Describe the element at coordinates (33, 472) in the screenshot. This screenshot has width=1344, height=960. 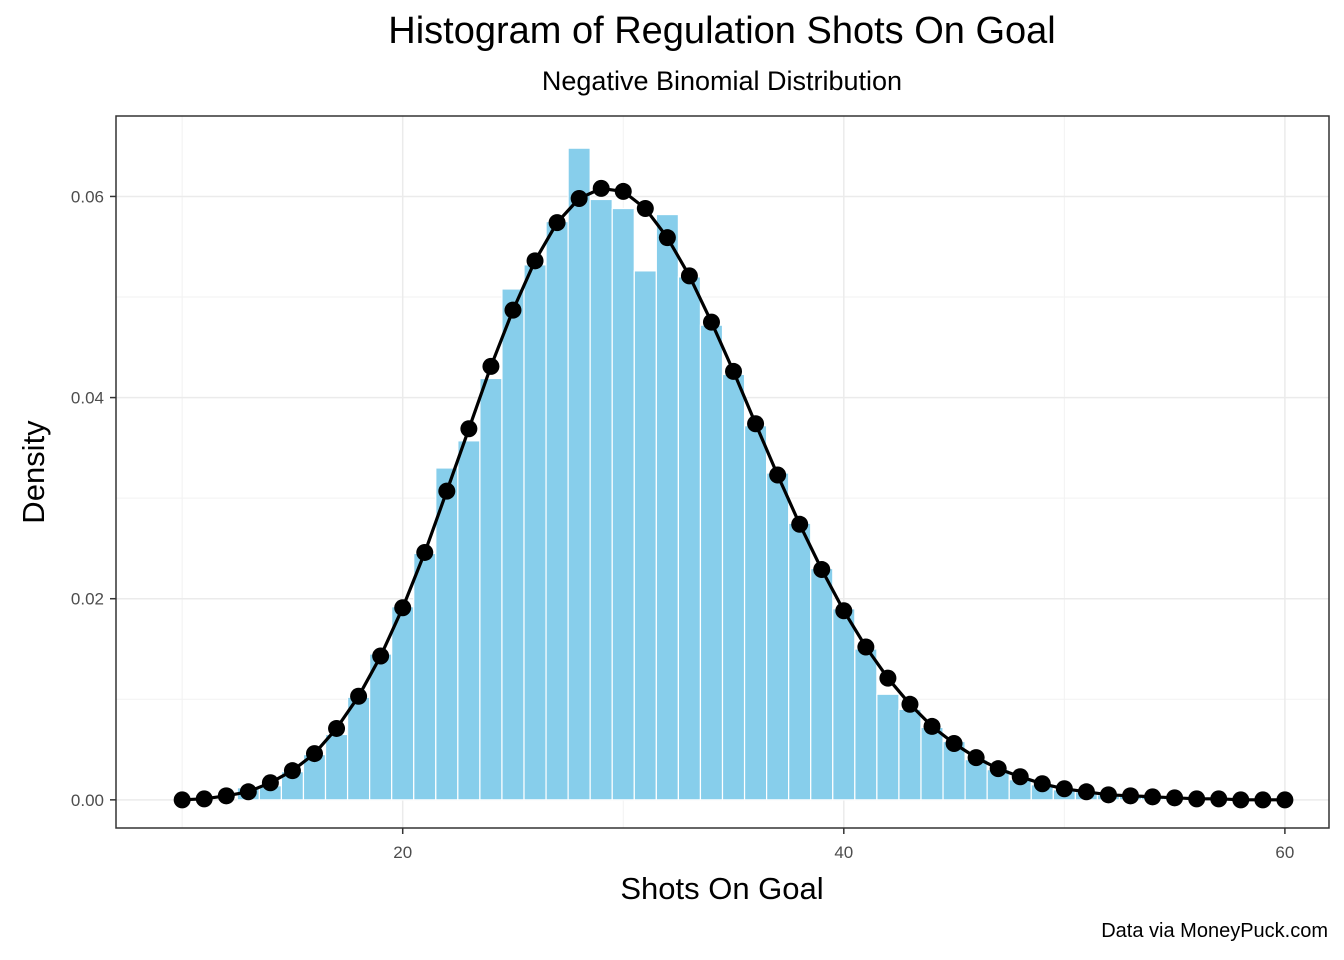
I see `y-axis-title: Density` at that location.